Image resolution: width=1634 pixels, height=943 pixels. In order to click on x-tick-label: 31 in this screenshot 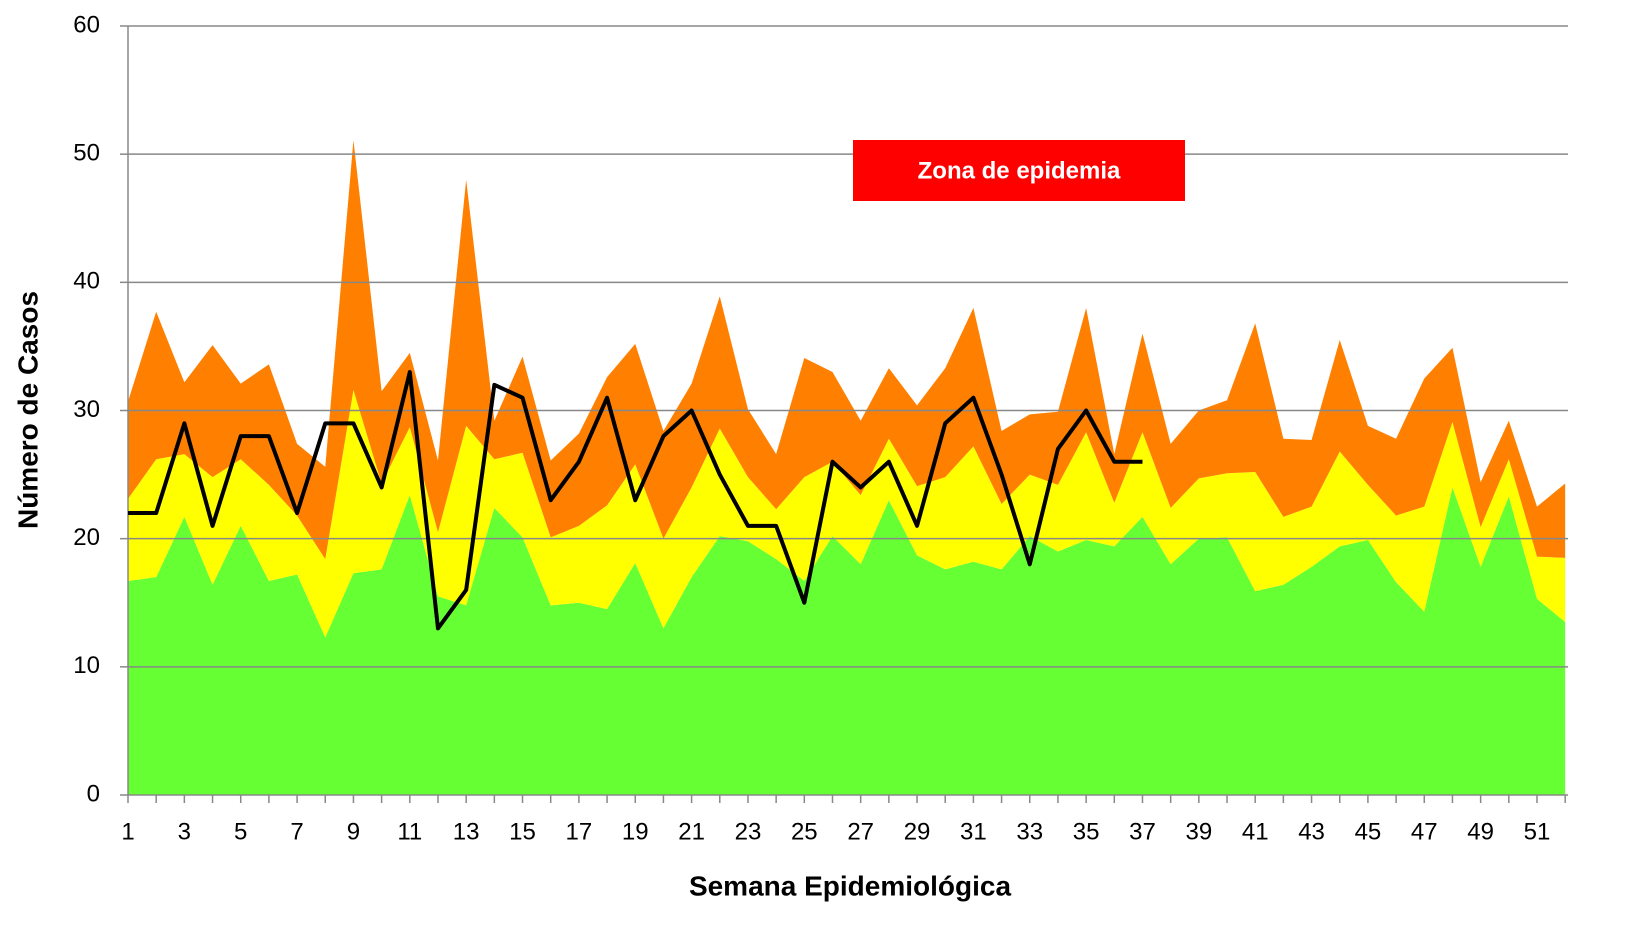, I will do `click(973, 831)`.